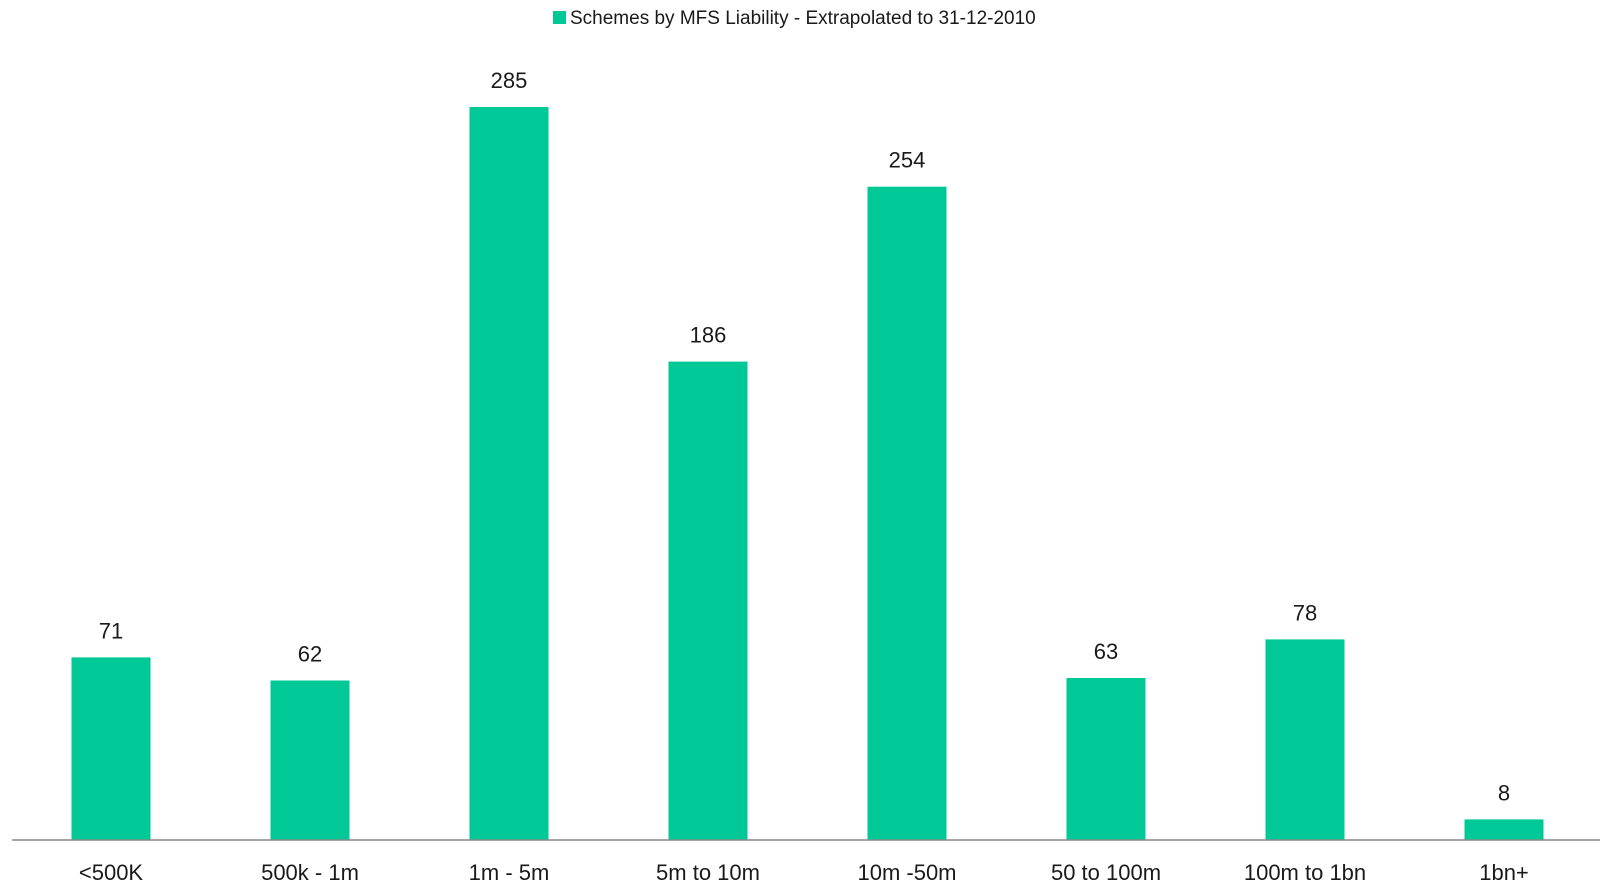 The width and height of the screenshot is (1600, 894). Describe the element at coordinates (1305, 612) in the screenshot. I see `data-label-6: 78` at that location.